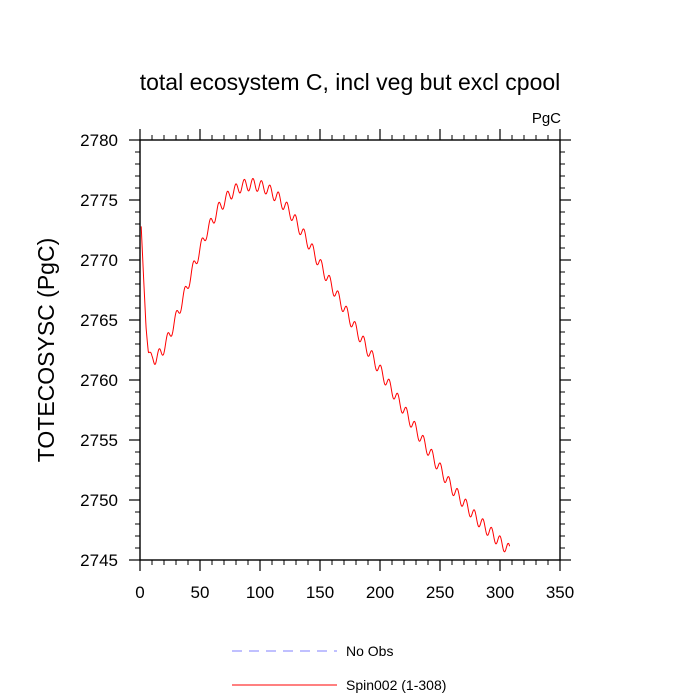  I want to click on x-tick-labels: 0 50 100 150 200 250 300 350, so click(354, 592).